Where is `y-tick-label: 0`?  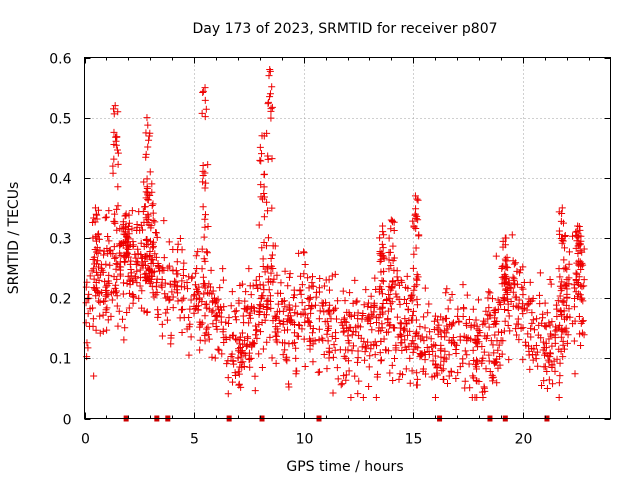
y-tick-label: 0 is located at coordinates (67, 421).